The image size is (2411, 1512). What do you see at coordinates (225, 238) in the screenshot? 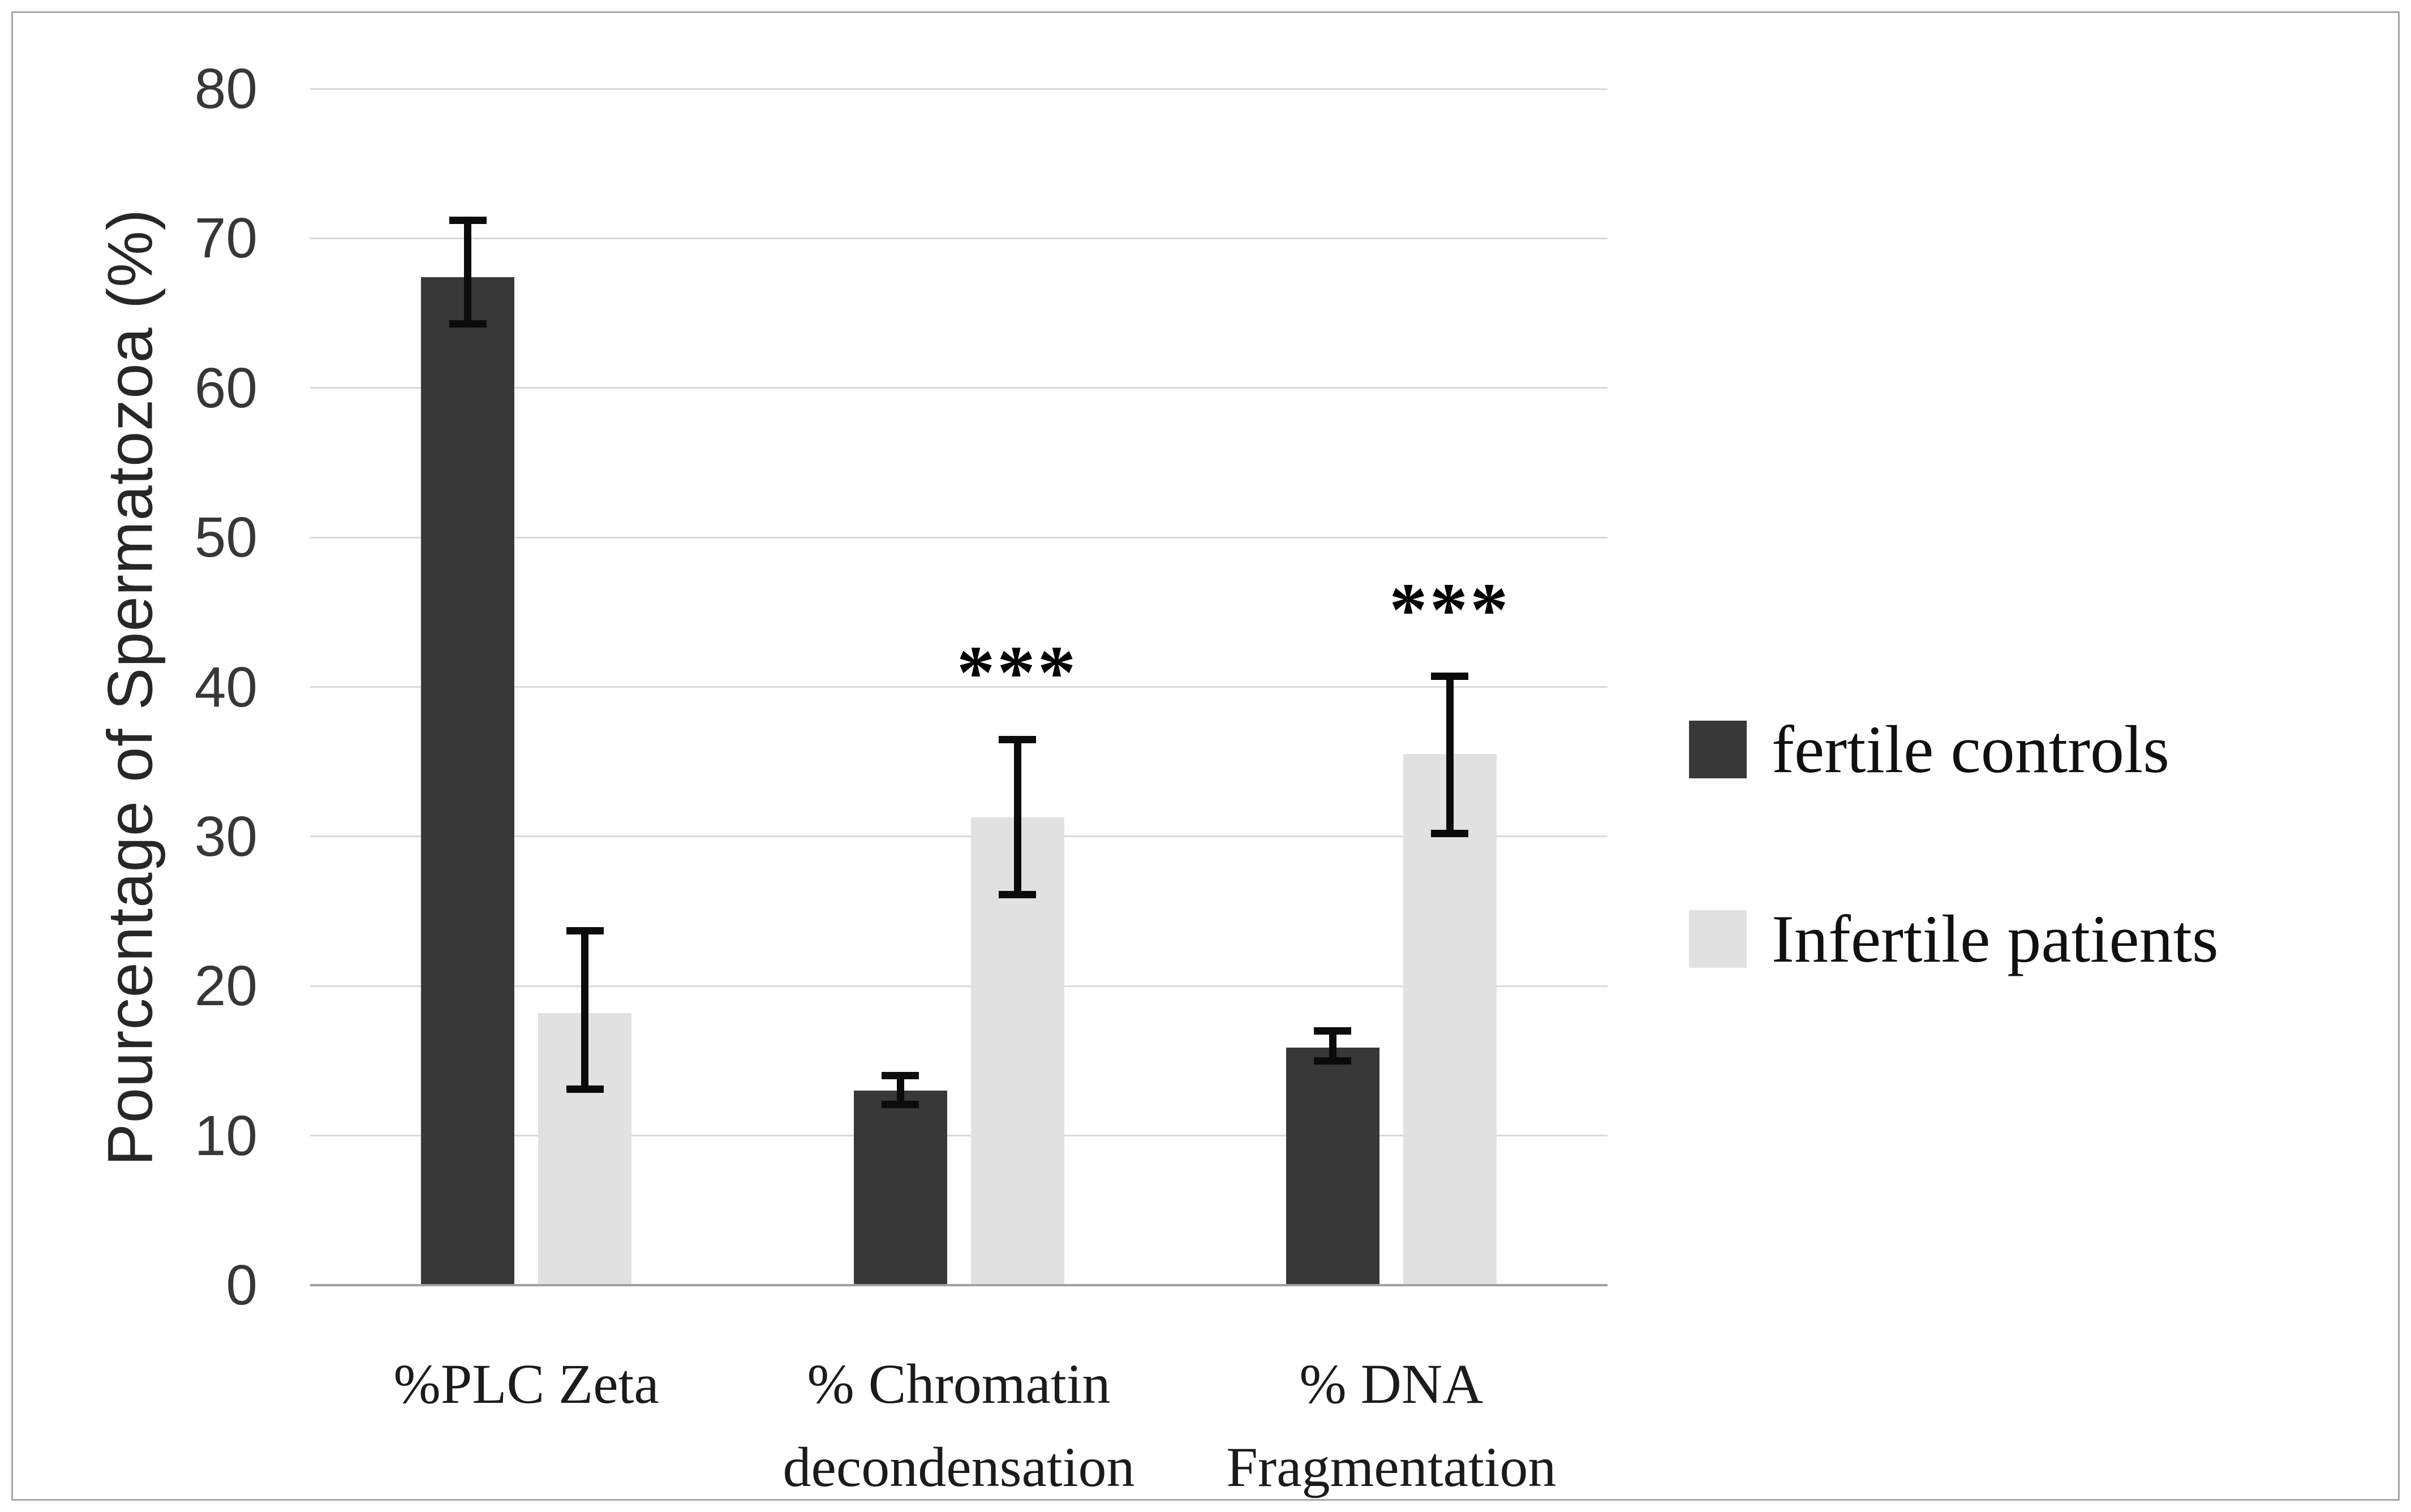
I see `y-tick-label: 70` at bounding box center [225, 238].